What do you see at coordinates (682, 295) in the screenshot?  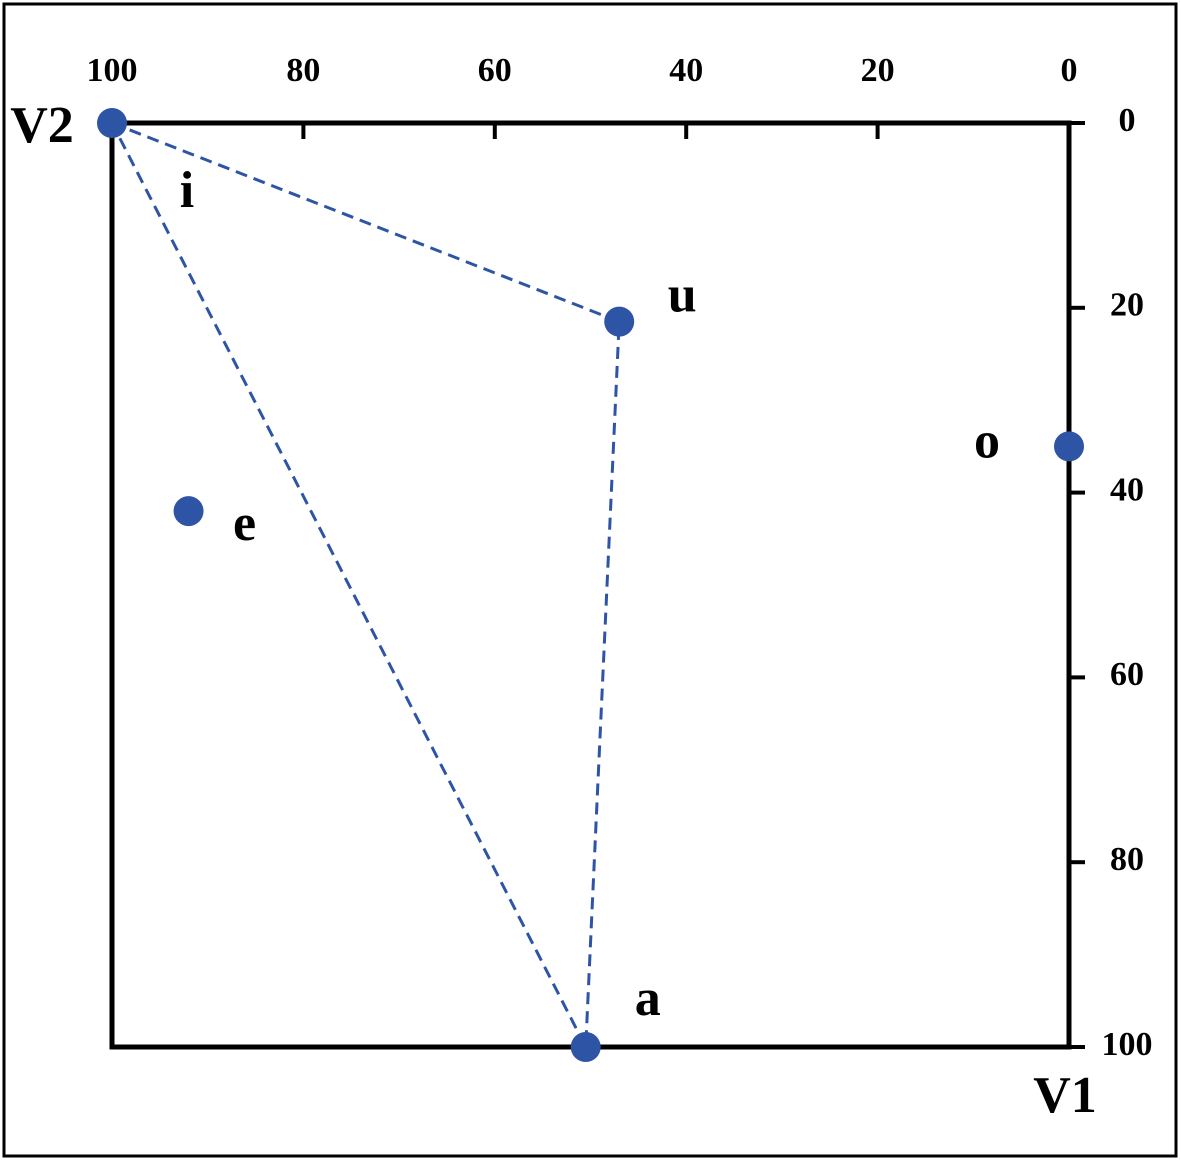 I see `point-label: u` at bounding box center [682, 295].